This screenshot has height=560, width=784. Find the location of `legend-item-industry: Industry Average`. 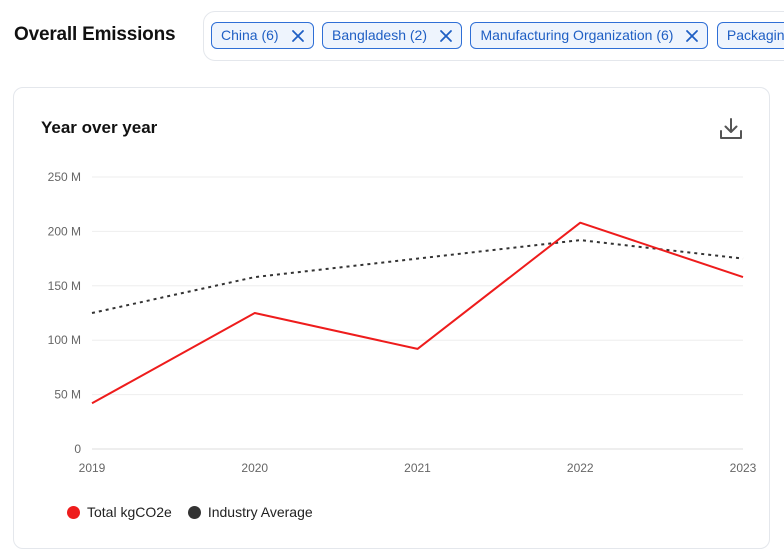

legend-item-industry: Industry Average is located at coordinates (250, 512).